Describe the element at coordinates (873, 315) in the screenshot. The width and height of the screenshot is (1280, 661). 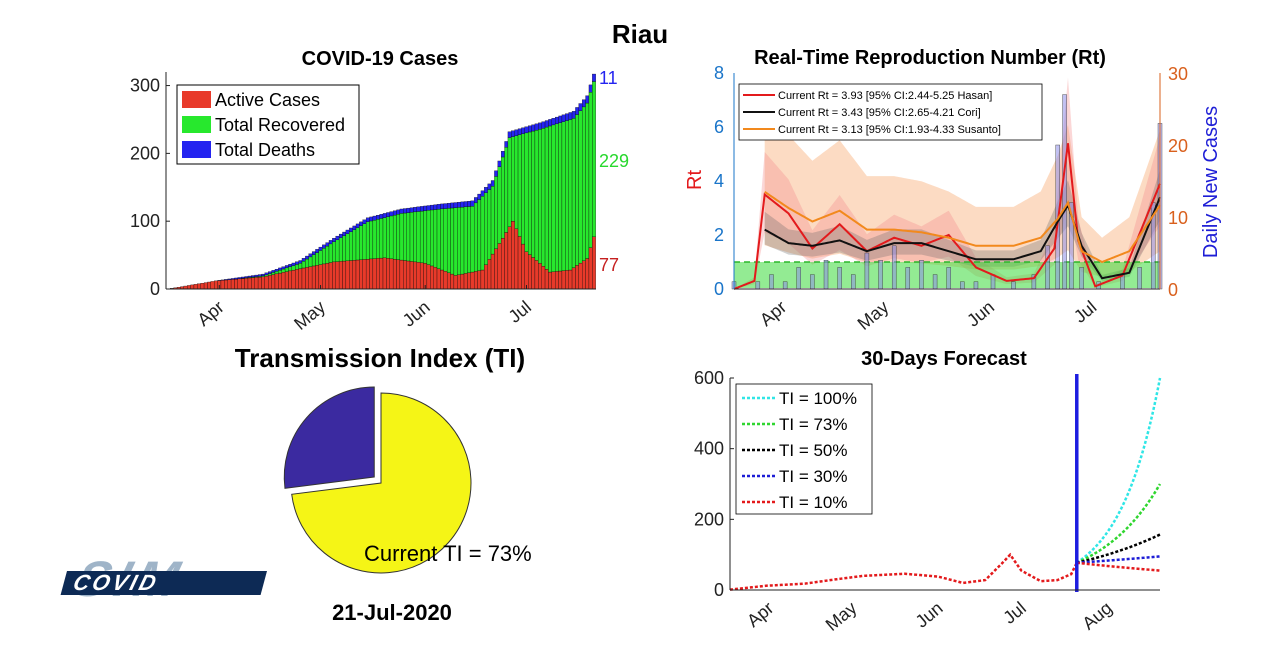
I see `rt-x-tick-label: May` at that location.